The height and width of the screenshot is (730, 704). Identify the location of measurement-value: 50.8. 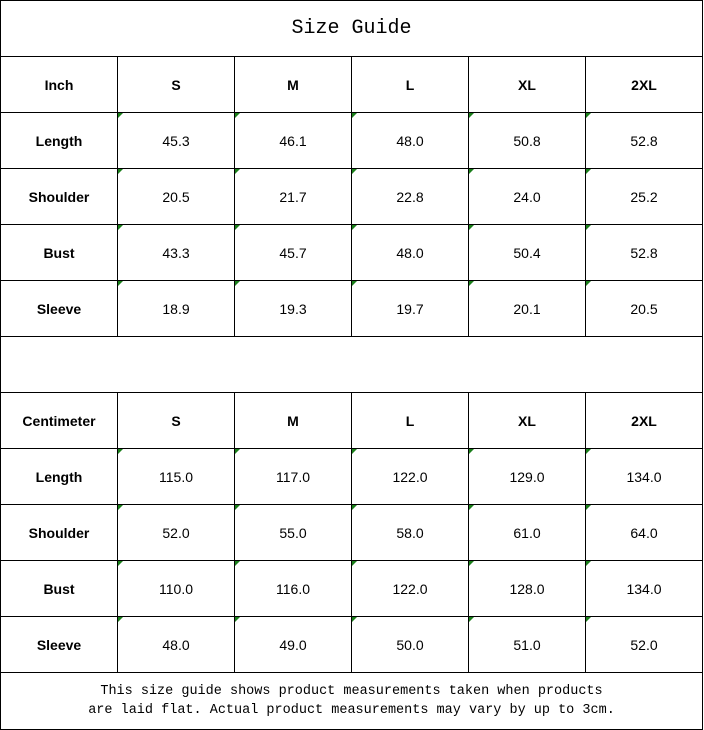
(527, 140).